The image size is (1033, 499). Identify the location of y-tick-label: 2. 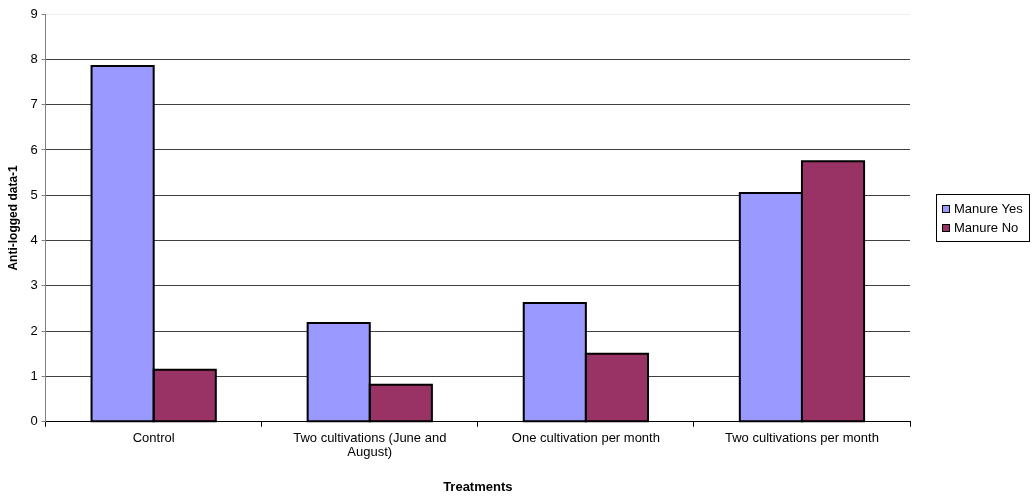
(34, 330).